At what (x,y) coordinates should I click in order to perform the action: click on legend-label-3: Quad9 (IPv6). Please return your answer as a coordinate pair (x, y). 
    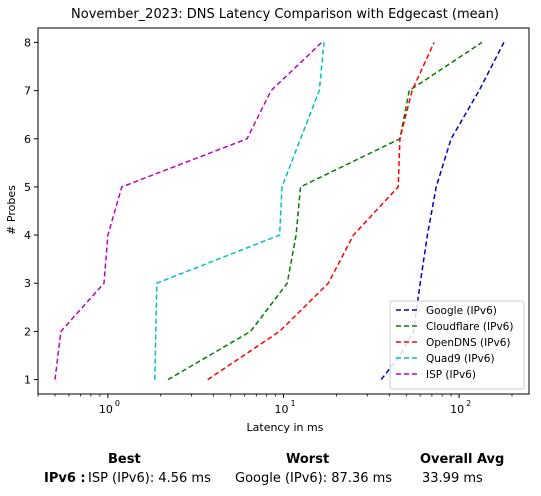
    Looking at the image, I should click on (460, 359).